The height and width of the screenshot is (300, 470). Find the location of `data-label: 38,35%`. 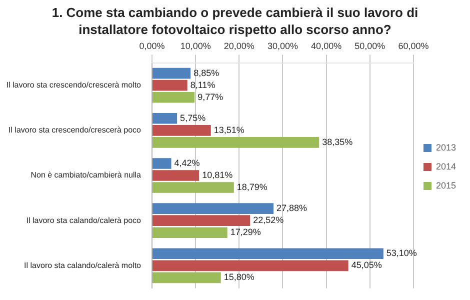

data-label: 38,35% is located at coordinates (337, 141).